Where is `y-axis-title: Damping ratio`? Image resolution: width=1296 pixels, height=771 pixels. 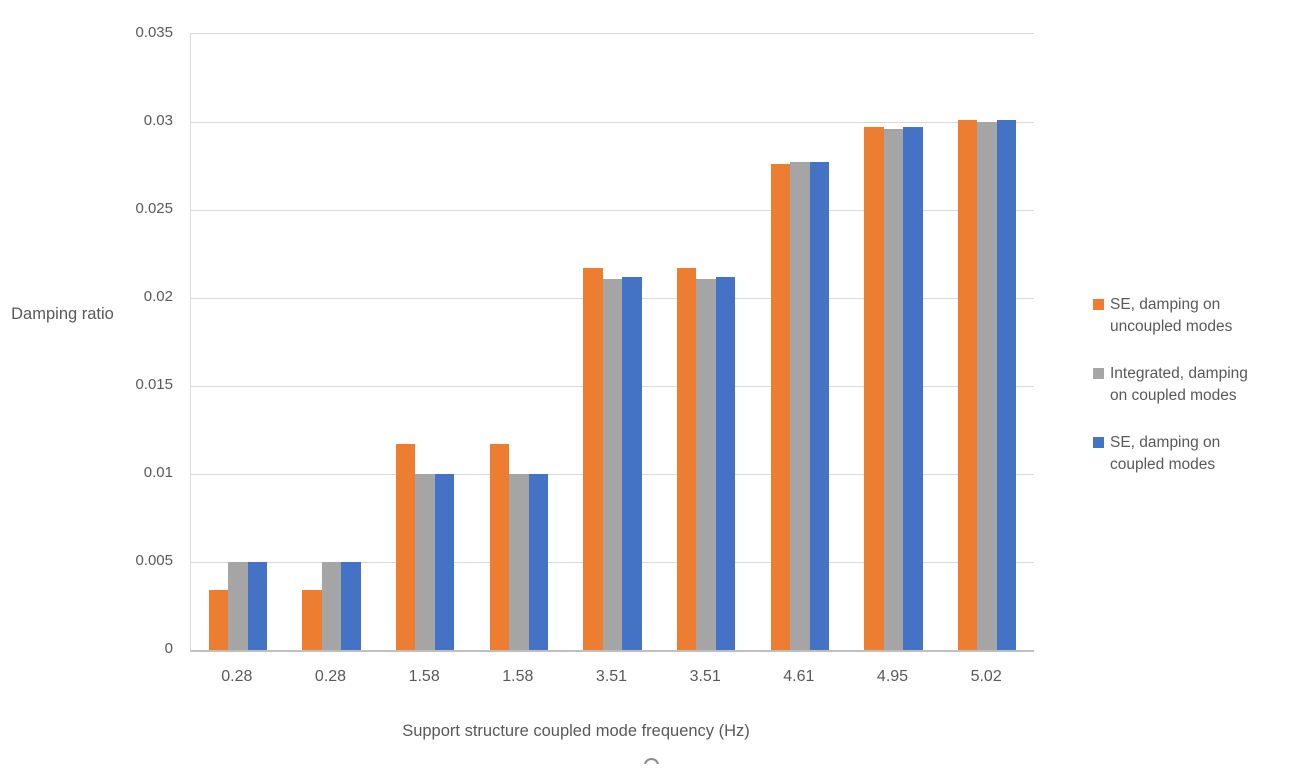
y-axis-title: Damping ratio is located at coordinates (62, 314).